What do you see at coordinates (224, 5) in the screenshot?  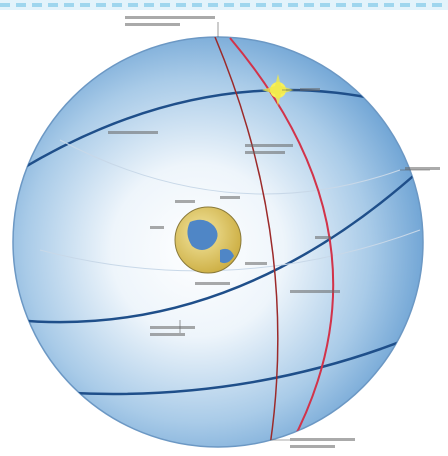 I see `top-border` at bounding box center [224, 5].